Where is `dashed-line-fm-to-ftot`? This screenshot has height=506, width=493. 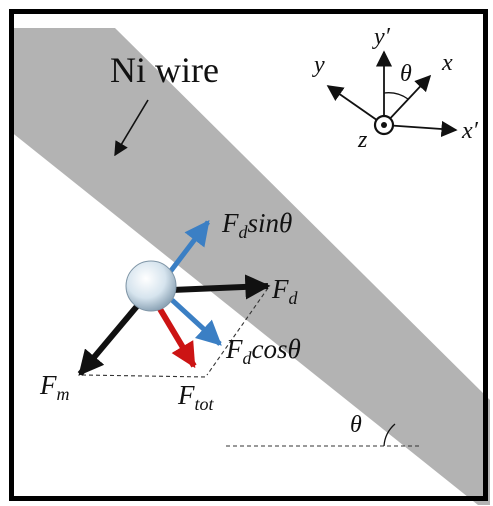 dashed-line-fm-to-ftot is located at coordinates (144, 376).